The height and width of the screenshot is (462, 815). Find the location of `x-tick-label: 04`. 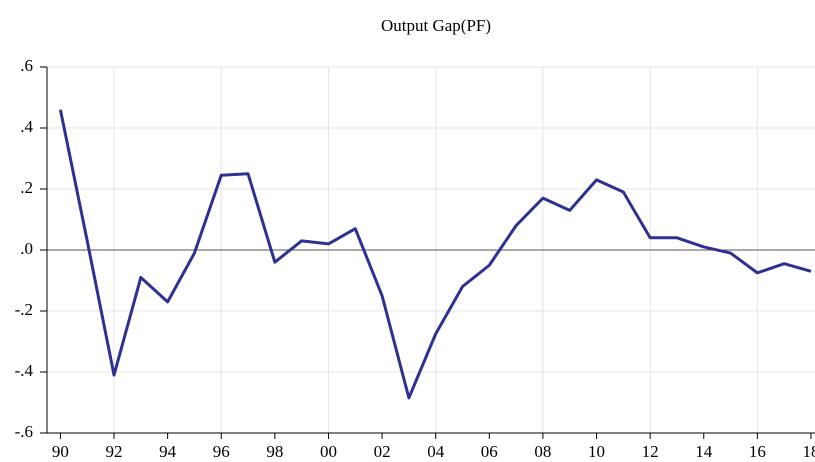

x-tick-label: 04 is located at coordinates (436, 451).